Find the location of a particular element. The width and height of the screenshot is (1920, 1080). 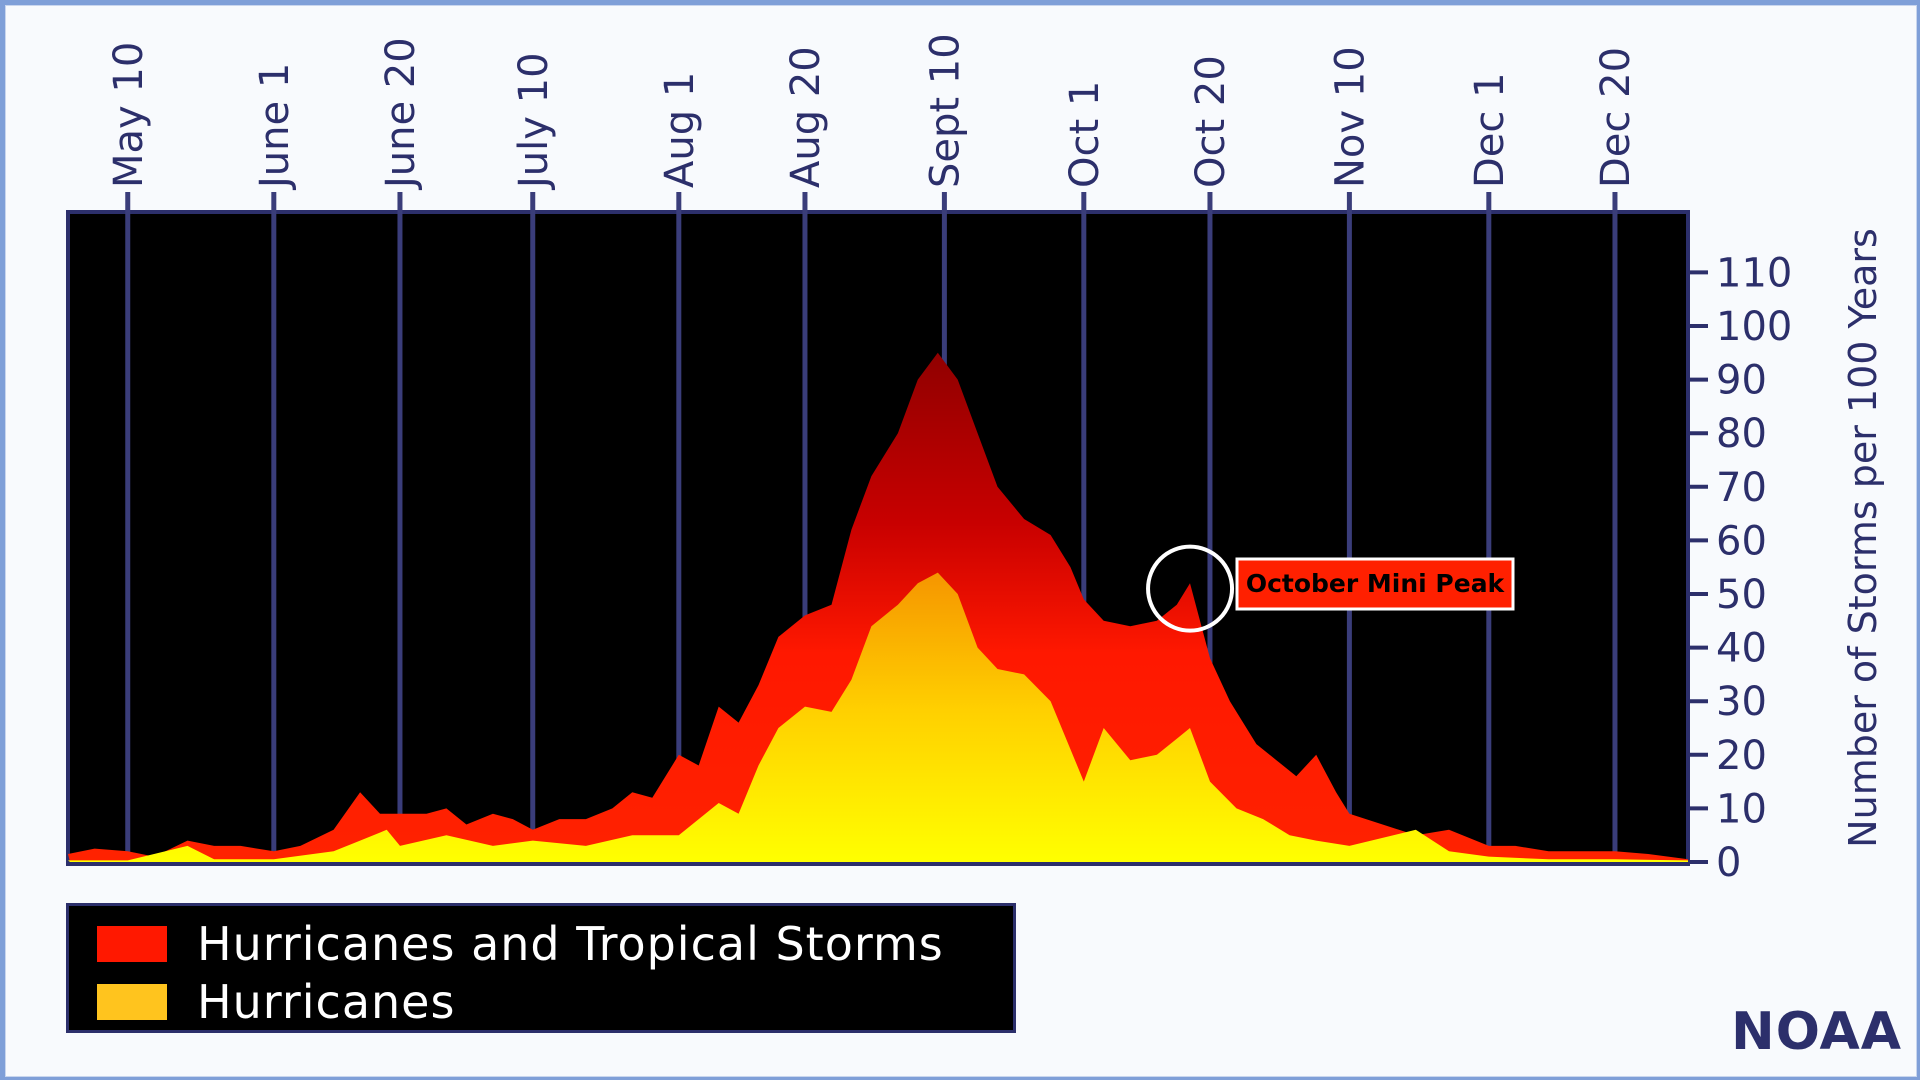

y-tick-label: 100 is located at coordinates (1754, 327).